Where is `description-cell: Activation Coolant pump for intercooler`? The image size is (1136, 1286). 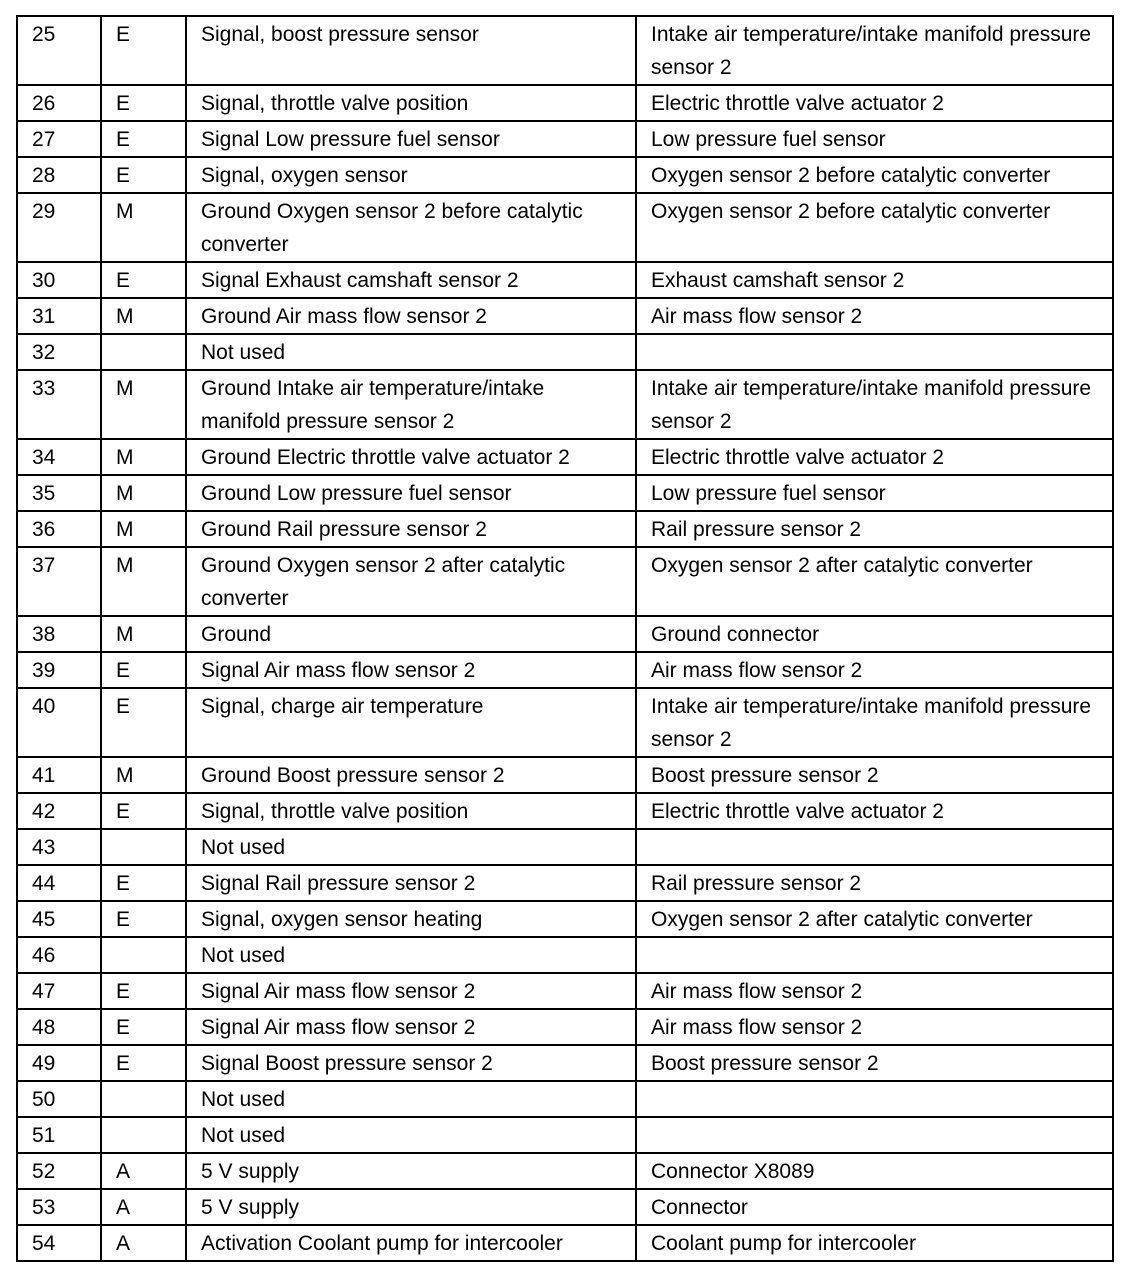
description-cell: Activation Coolant pump for intercooler is located at coordinates (411, 1243).